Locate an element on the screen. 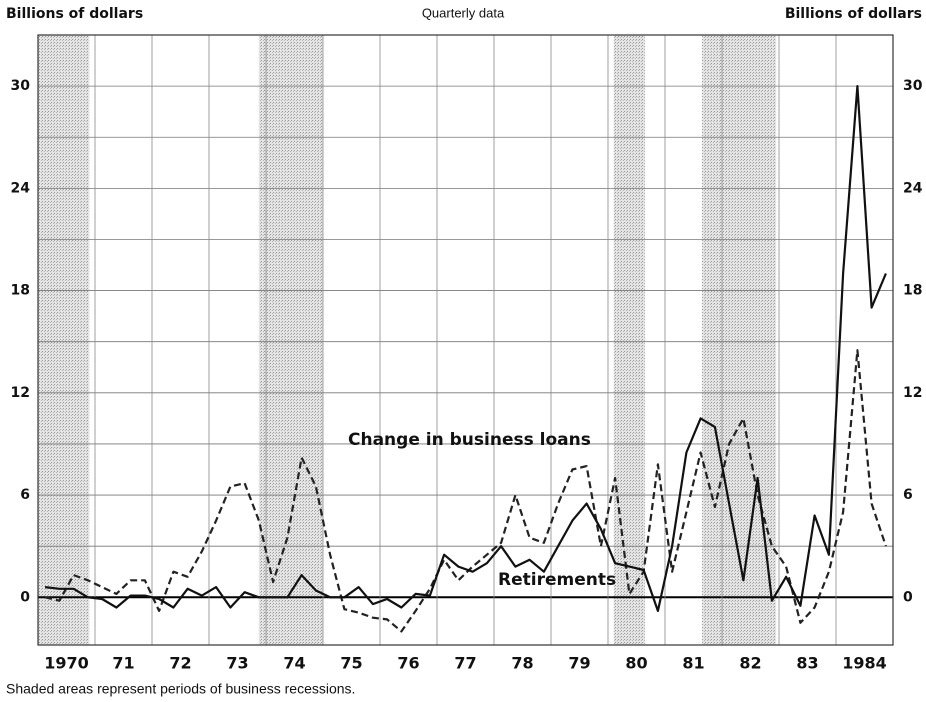 The image size is (926, 702). y2-tick-label: 0 is located at coordinates (908, 597).